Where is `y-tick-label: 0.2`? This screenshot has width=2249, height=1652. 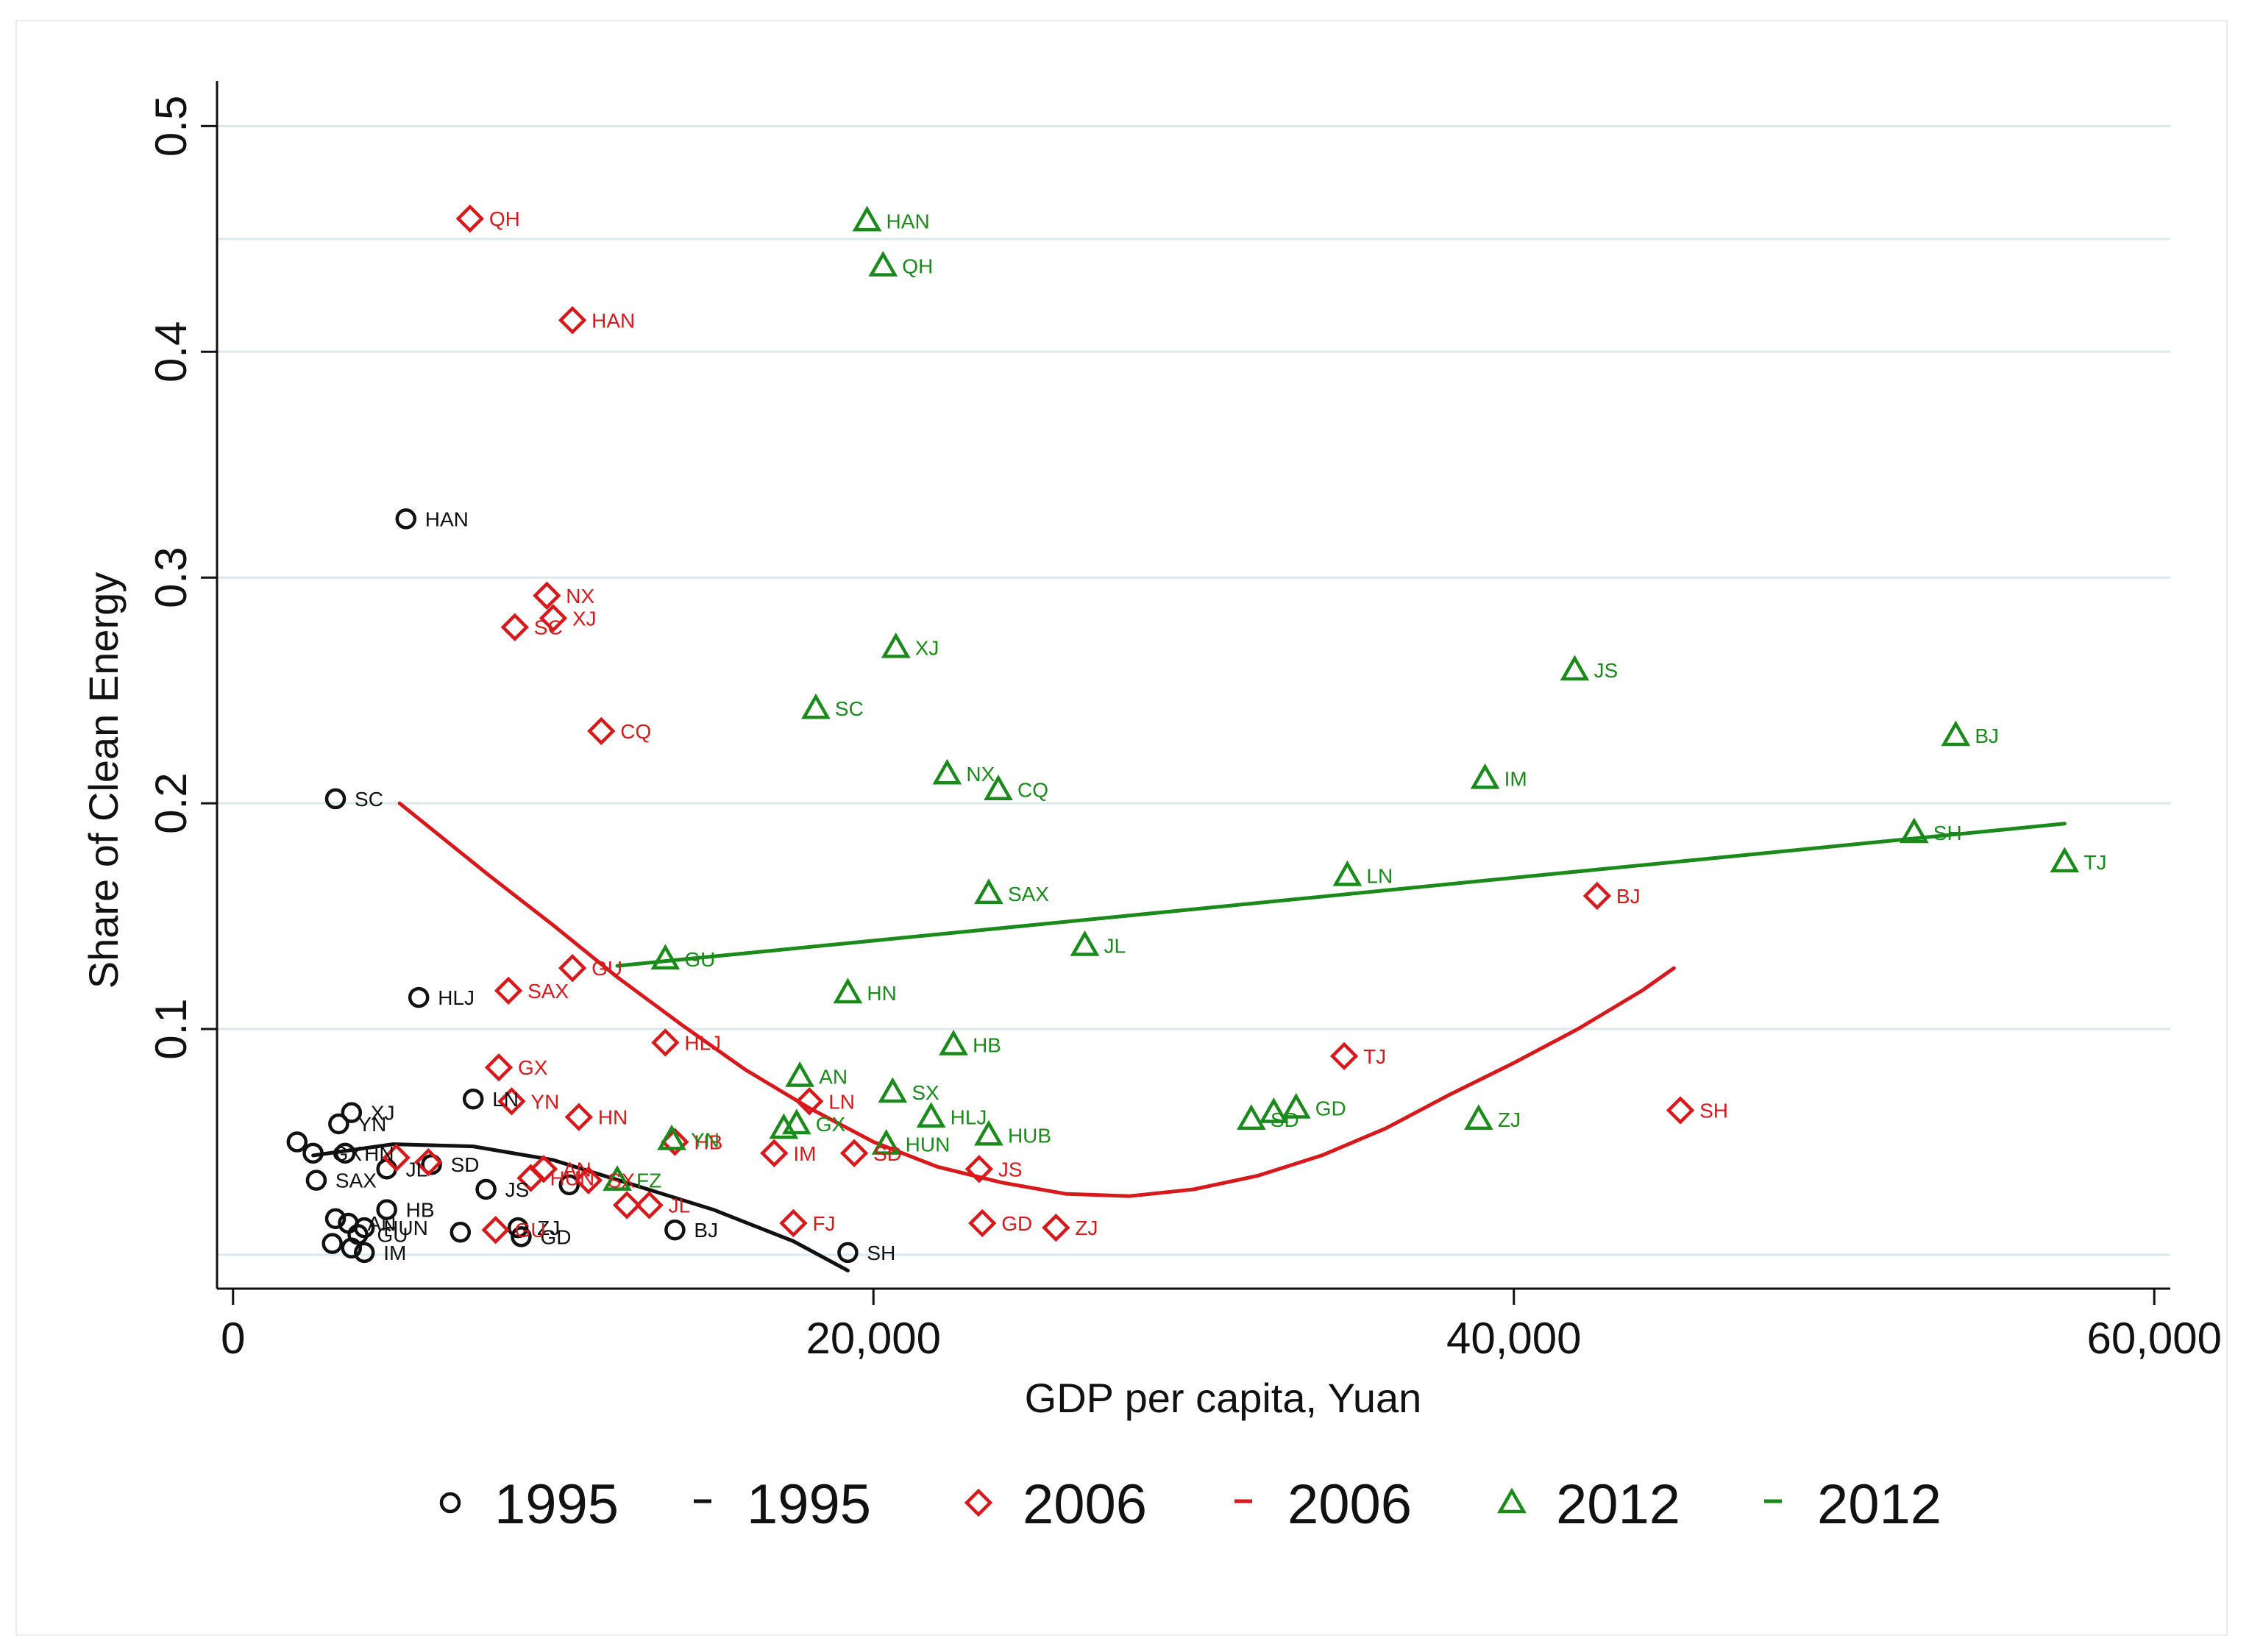 y-tick-label: 0.2 is located at coordinates (171, 802).